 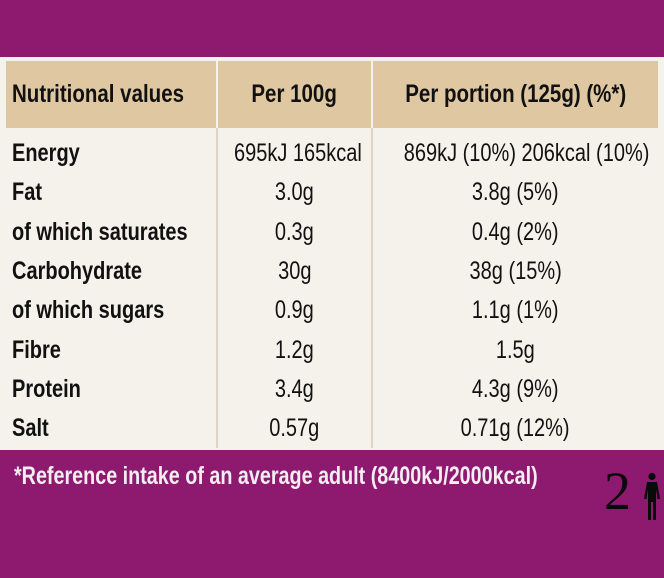 What do you see at coordinates (515, 310) in the screenshot?
I see `per-portion-value: 1.1g (1%)` at bounding box center [515, 310].